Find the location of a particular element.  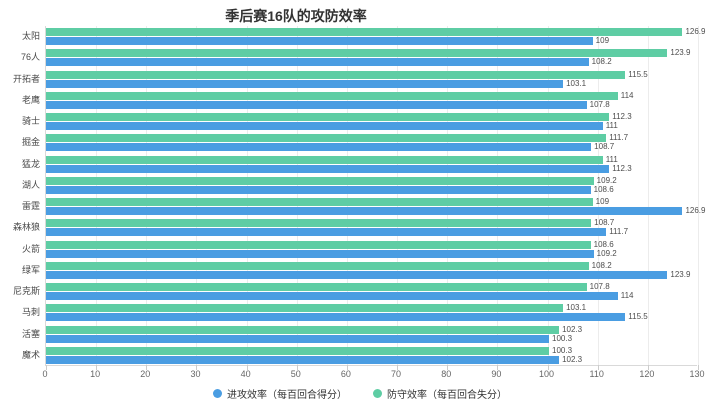

value-label: 109 is located at coordinates (602, 201).